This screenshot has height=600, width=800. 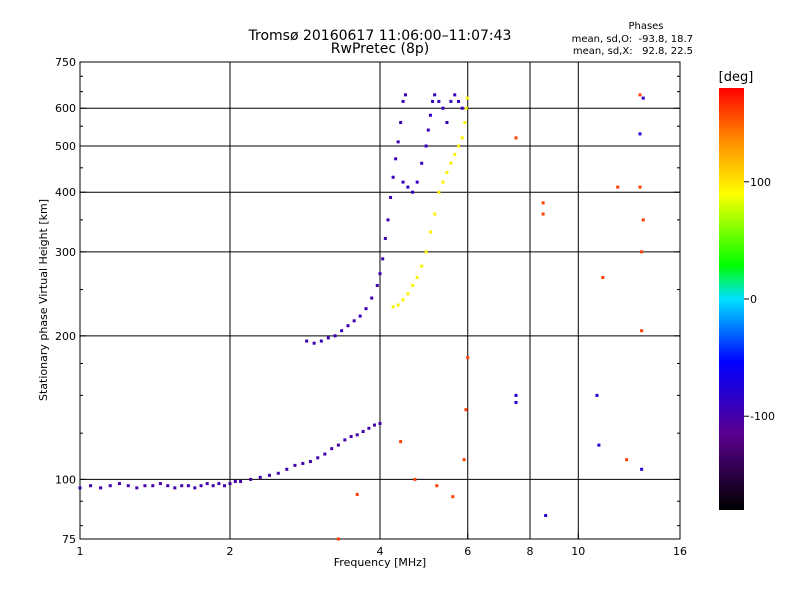 What do you see at coordinates (759, 299) in the screenshot?
I see `colorbar-ticks: 100 0 -100` at bounding box center [759, 299].